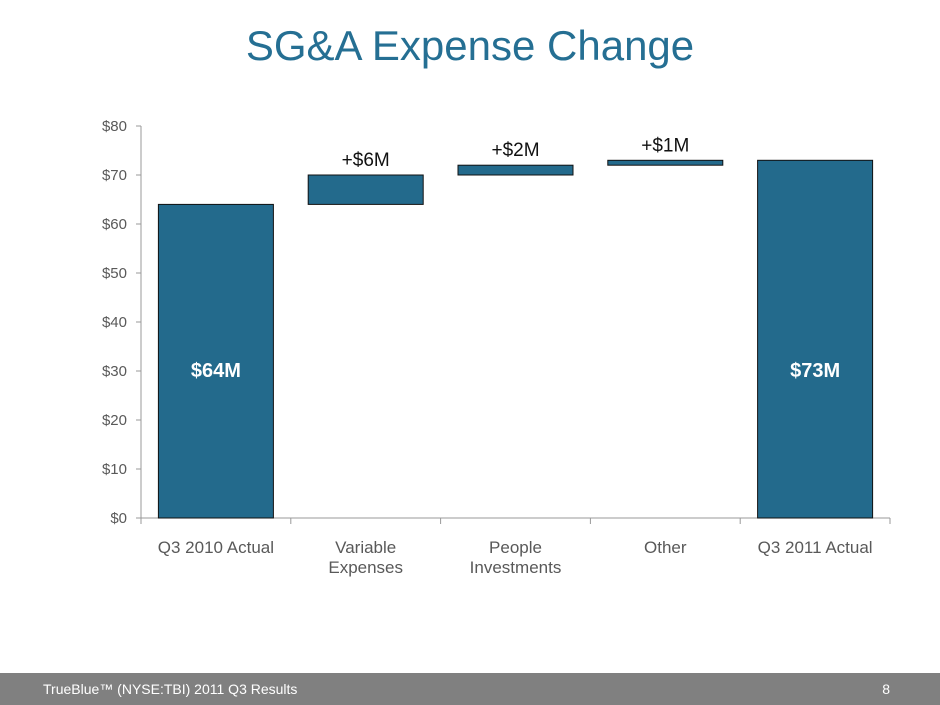 The height and width of the screenshot is (705, 940). I want to click on slide-title: SG&A Expense Change, so click(470, 45).